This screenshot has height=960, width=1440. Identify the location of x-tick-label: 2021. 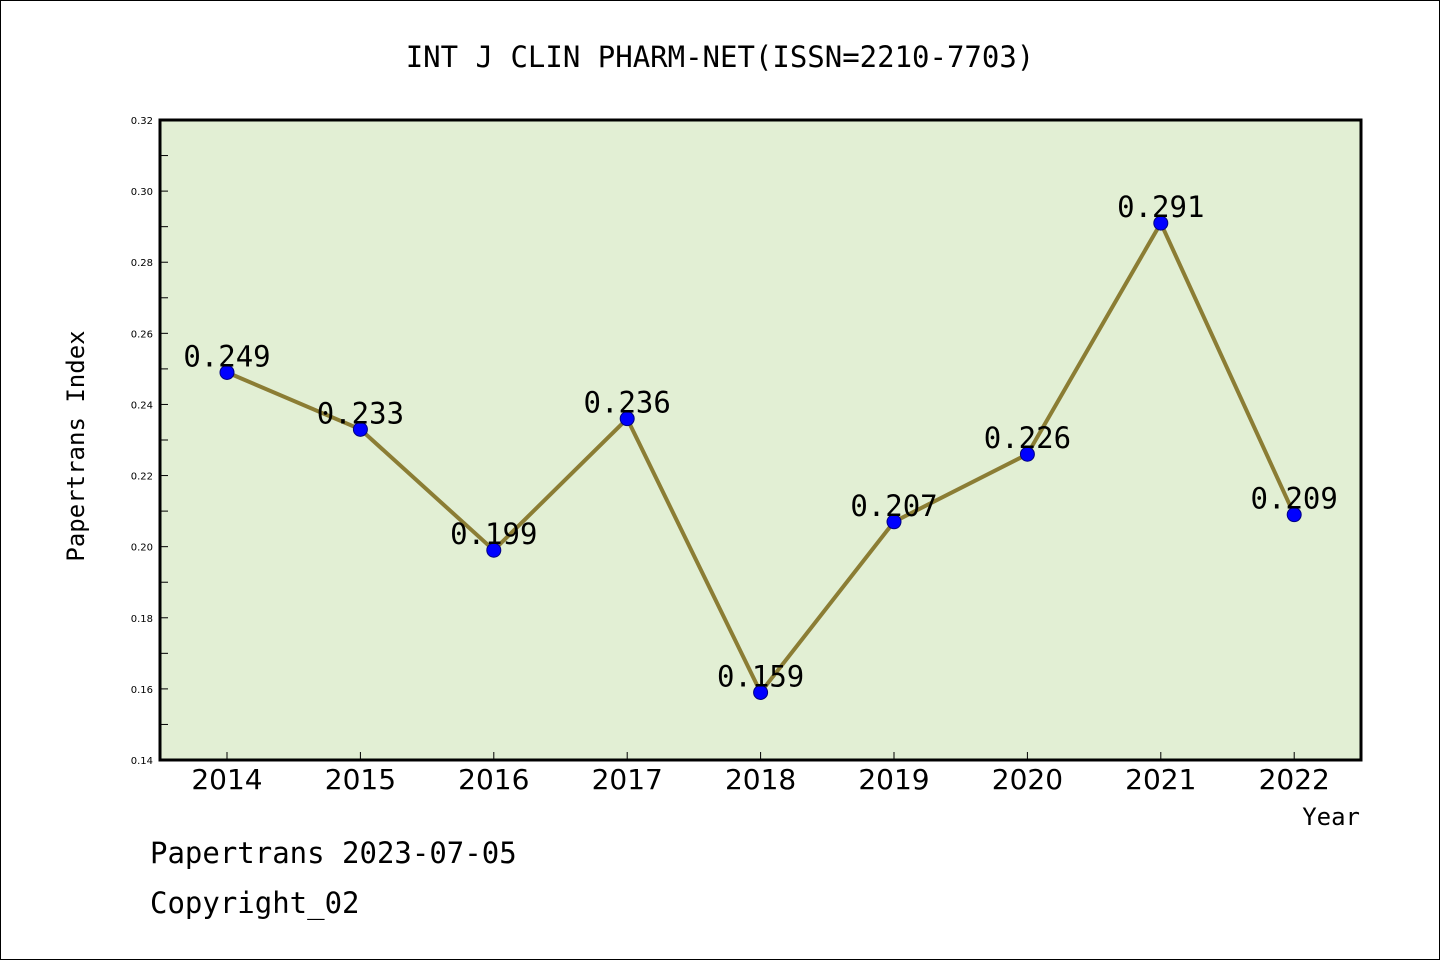
(1160, 779).